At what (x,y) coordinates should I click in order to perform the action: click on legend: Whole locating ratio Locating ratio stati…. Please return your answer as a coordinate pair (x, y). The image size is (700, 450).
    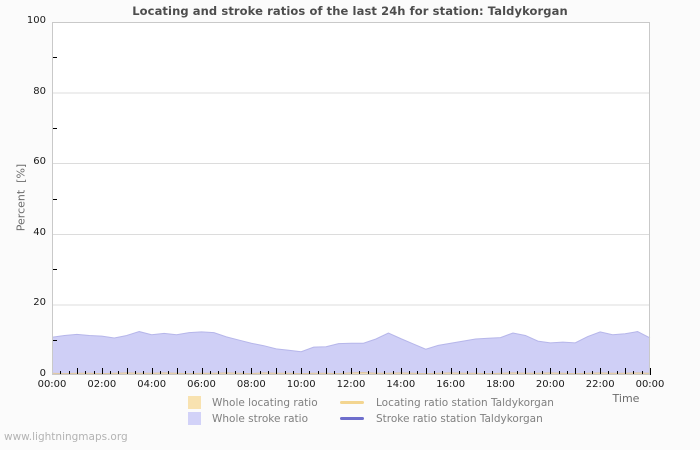
    Looking at the image, I should click on (371, 410).